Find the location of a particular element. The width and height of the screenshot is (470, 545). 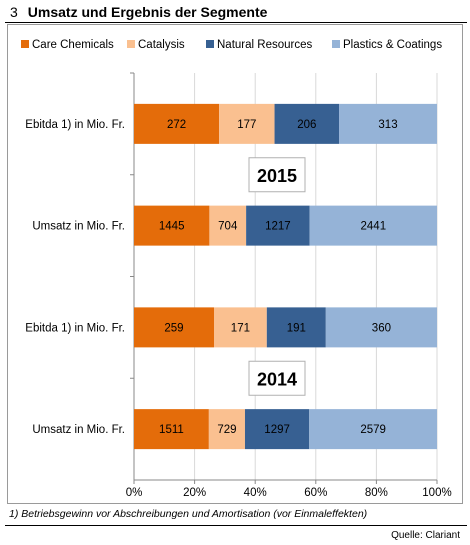

legend-label: Plastics & Coatings is located at coordinates (392, 45).